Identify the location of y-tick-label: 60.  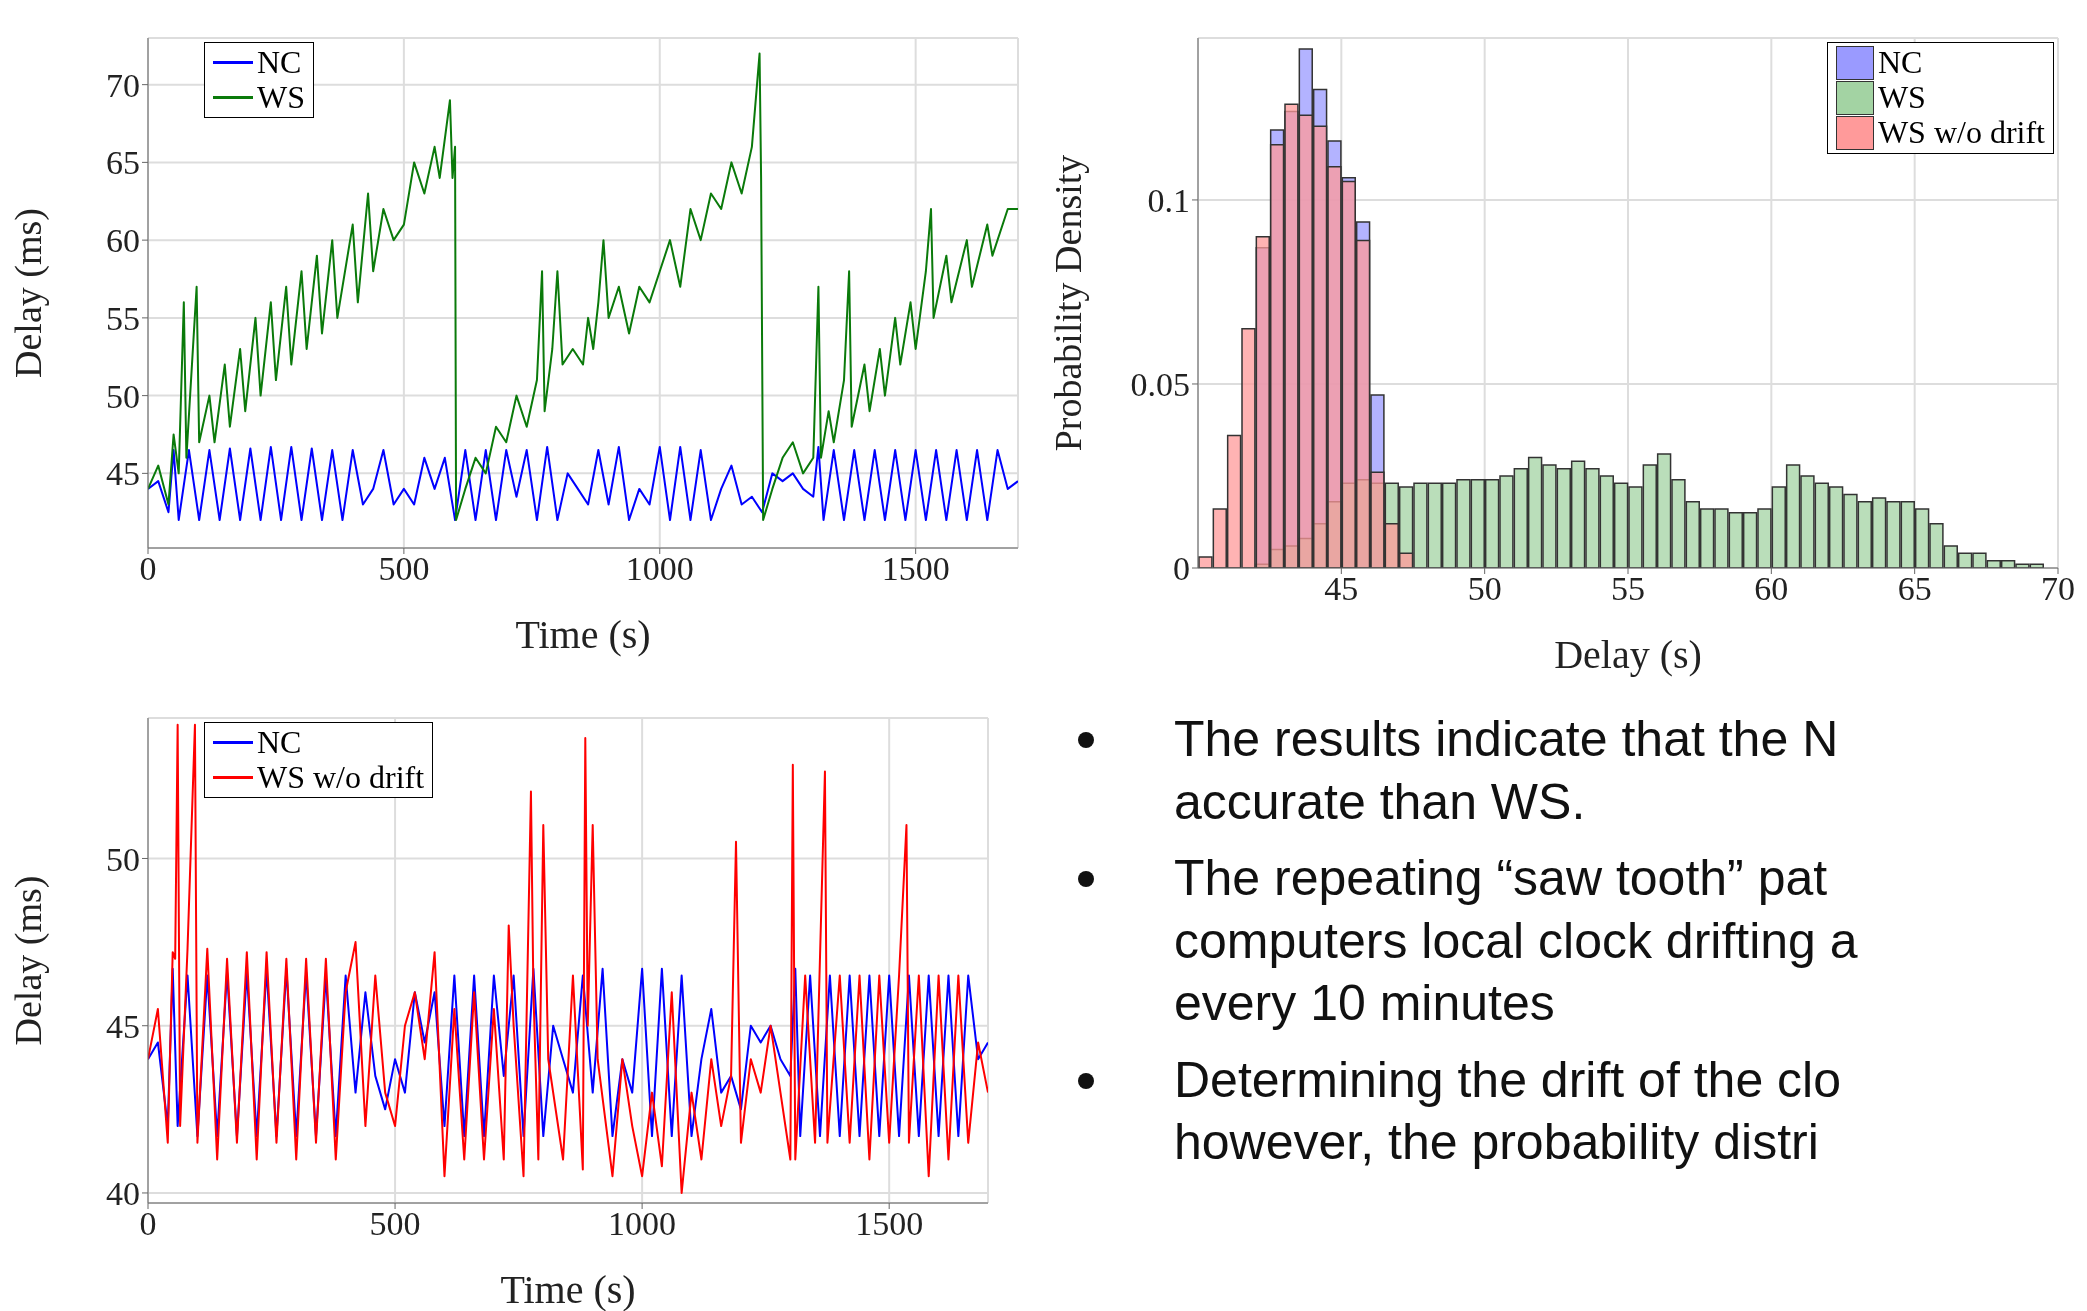
(123, 241).